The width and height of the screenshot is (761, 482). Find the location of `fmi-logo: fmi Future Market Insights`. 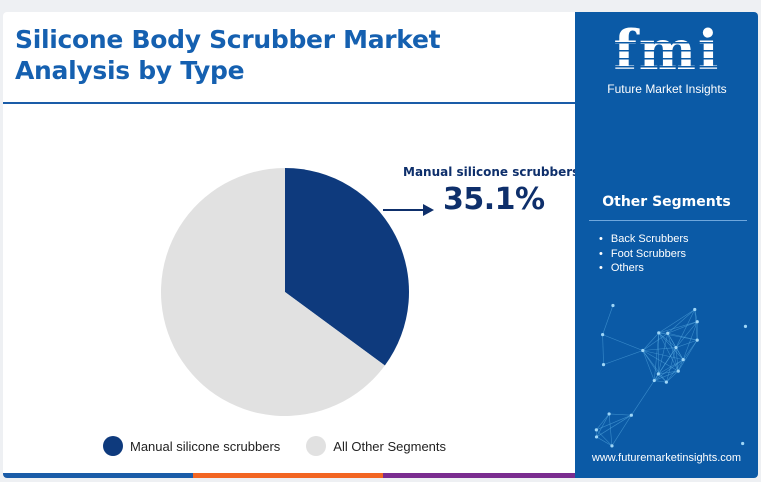

fmi-logo: fmi Future Market Insights is located at coordinates (667, 58).